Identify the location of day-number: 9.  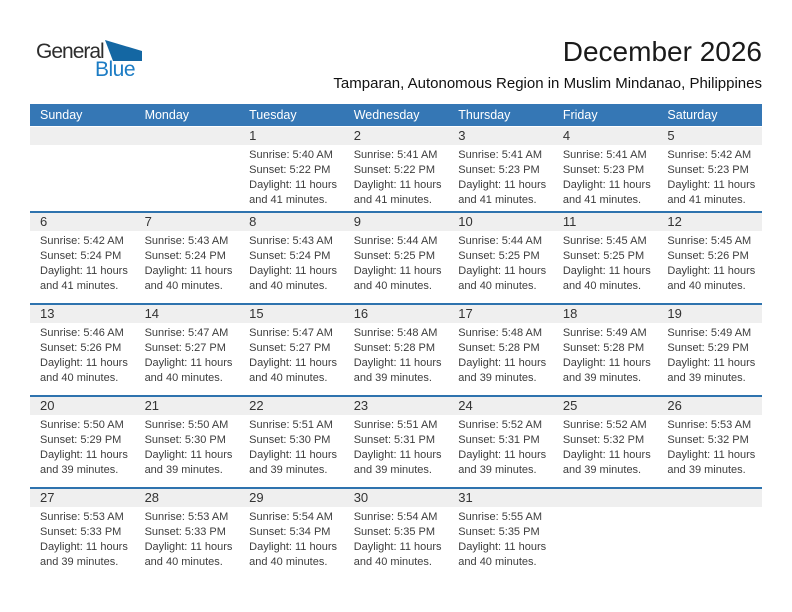
(396, 222).